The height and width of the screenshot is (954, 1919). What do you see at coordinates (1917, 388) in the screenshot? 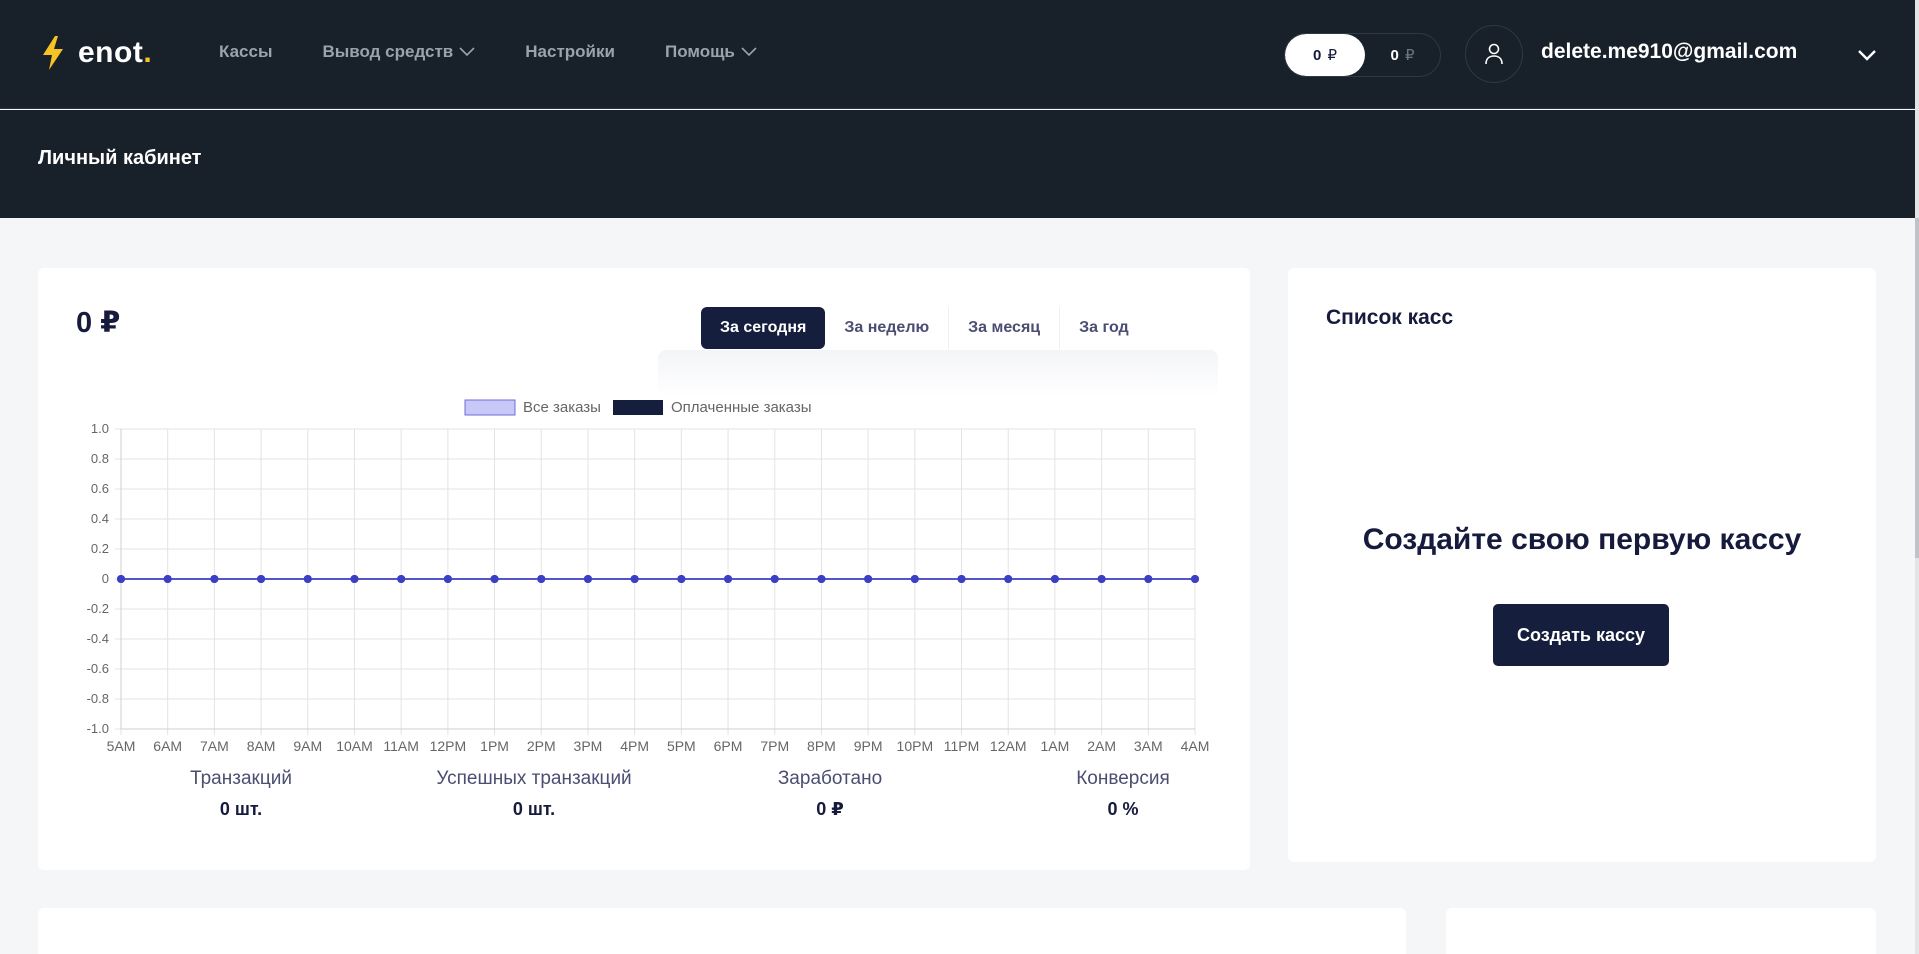
I see `scrollbar-thumb` at bounding box center [1917, 388].